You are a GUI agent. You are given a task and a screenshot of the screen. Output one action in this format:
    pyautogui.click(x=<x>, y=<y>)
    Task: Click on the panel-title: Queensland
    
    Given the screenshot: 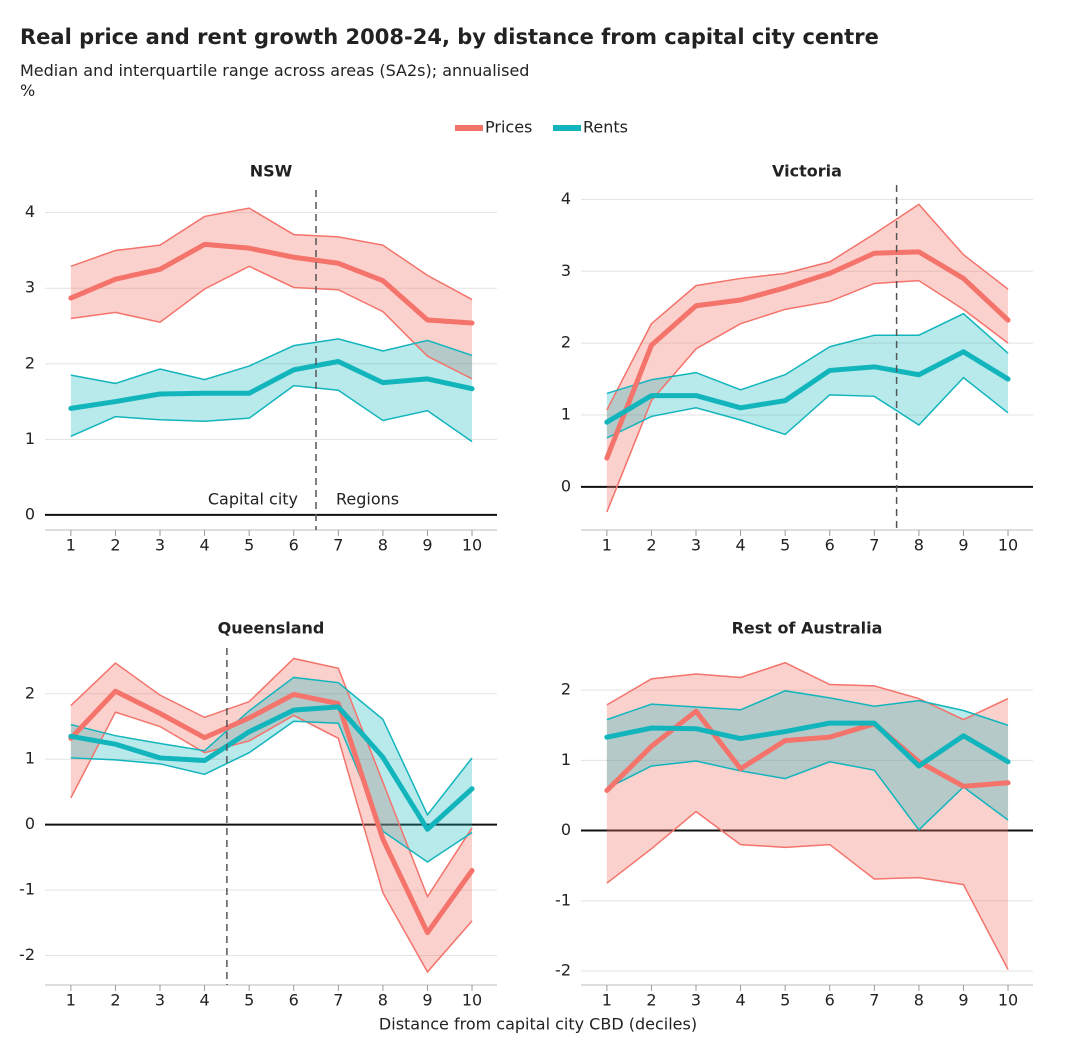 What is the action you would take?
    pyautogui.click(x=271, y=628)
    